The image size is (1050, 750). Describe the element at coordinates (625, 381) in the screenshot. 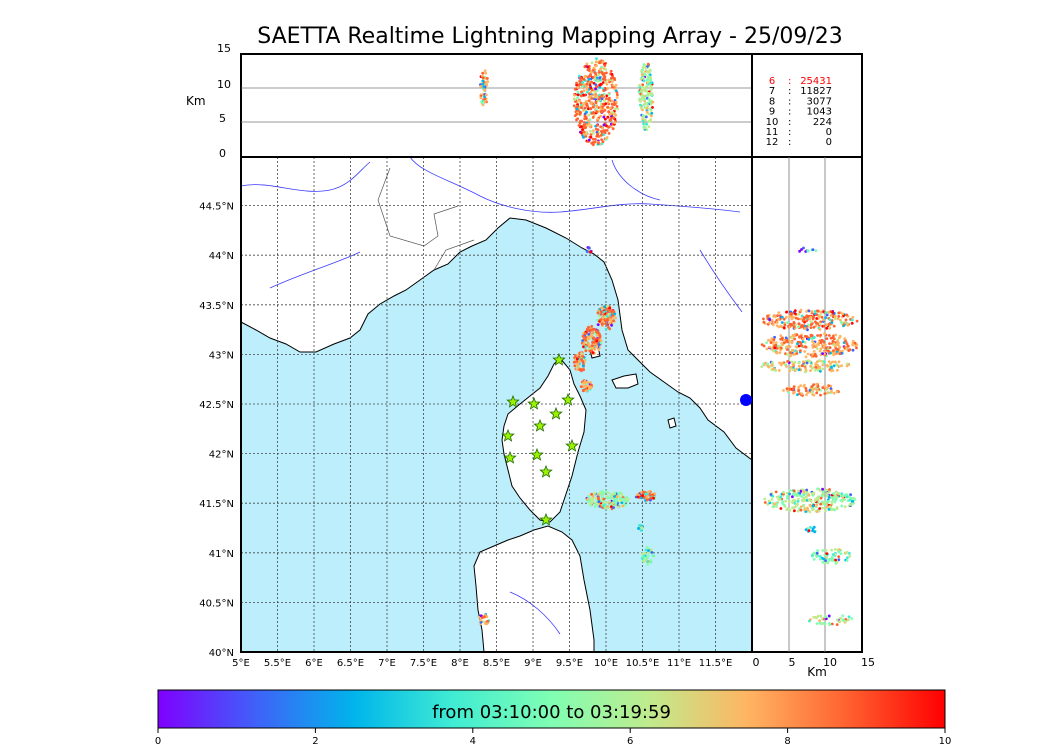

I see `elba-island` at that location.